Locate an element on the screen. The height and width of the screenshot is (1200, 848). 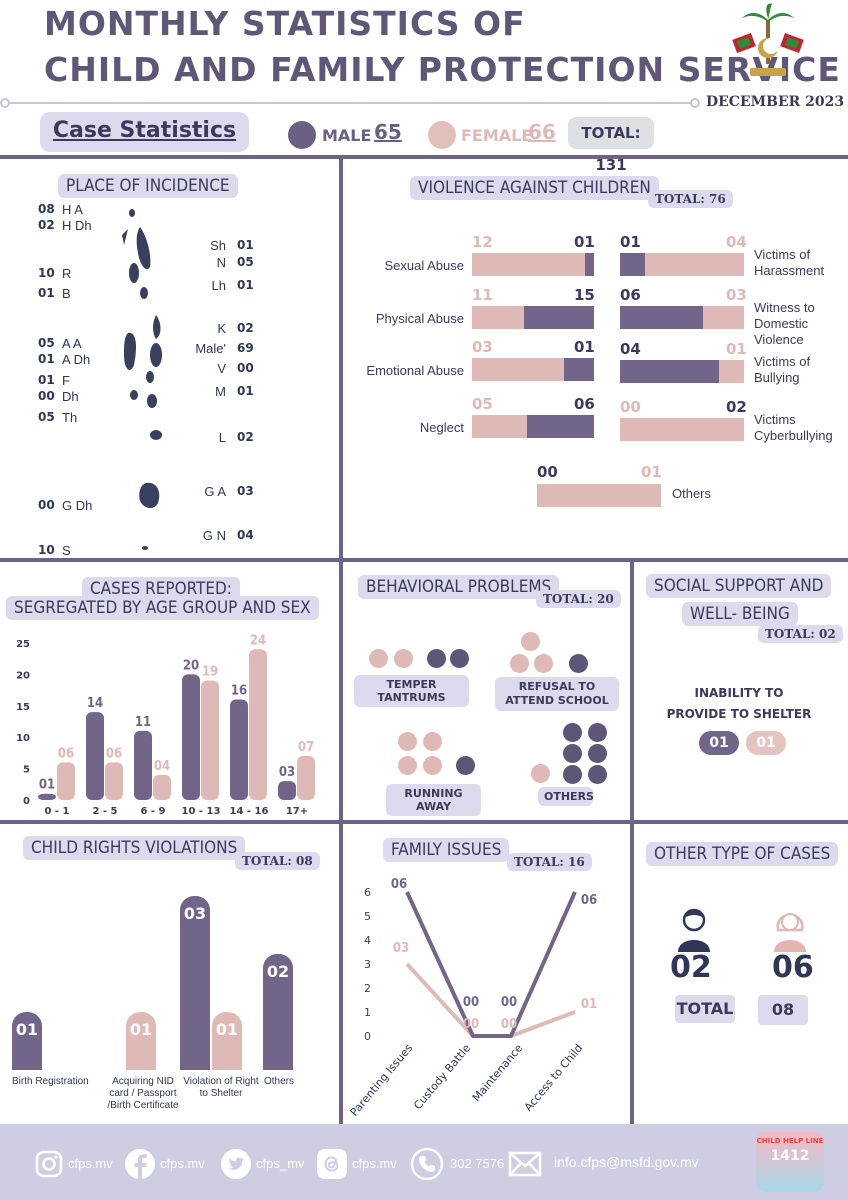
rights-label: /Birth Certificate is located at coordinates (143, 1105).